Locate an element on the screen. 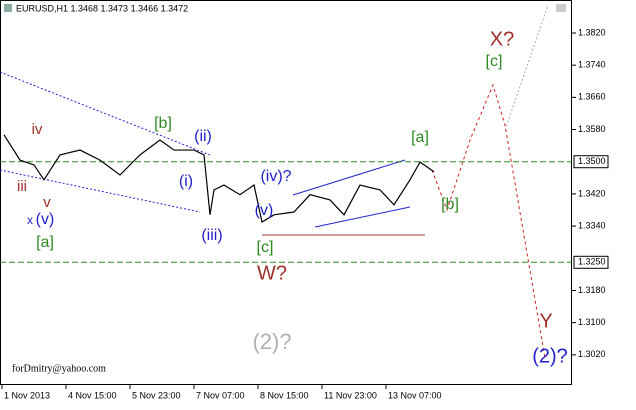 Image resolution: width=636 pixels, height=410 pixels. x-tick-label: 13 Nov 07:00 is located at coordinates (415, 395).